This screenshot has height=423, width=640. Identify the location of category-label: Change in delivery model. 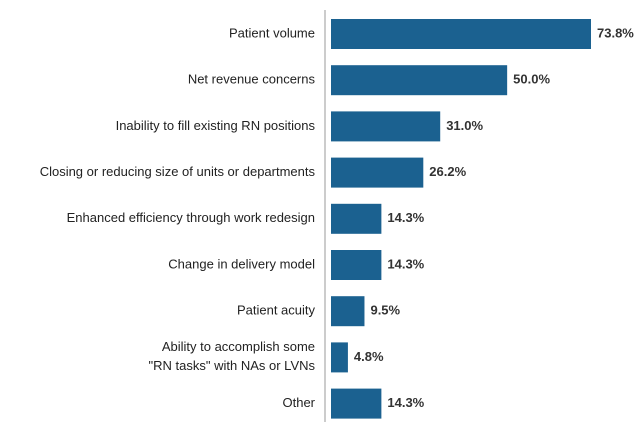
(241, 263).